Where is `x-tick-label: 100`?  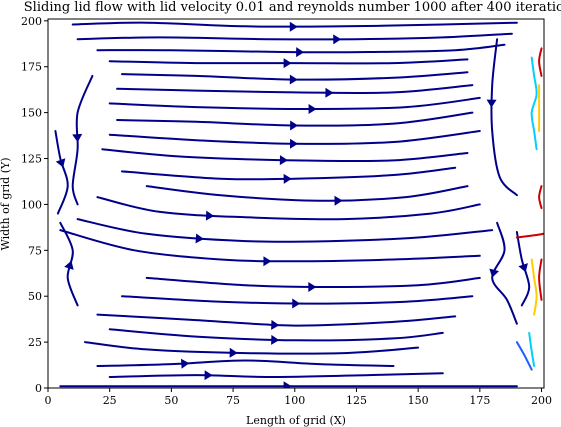 x-tick-label: 100 is located at coordinates (294, 400).